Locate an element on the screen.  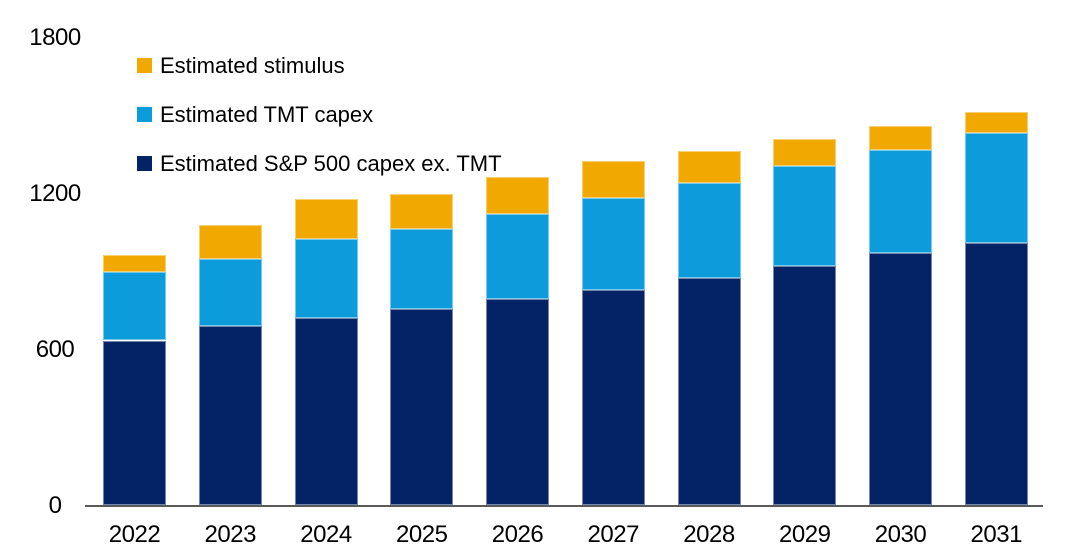
legend-label: Estimated TMT capex is located at coordinates (267, 114).